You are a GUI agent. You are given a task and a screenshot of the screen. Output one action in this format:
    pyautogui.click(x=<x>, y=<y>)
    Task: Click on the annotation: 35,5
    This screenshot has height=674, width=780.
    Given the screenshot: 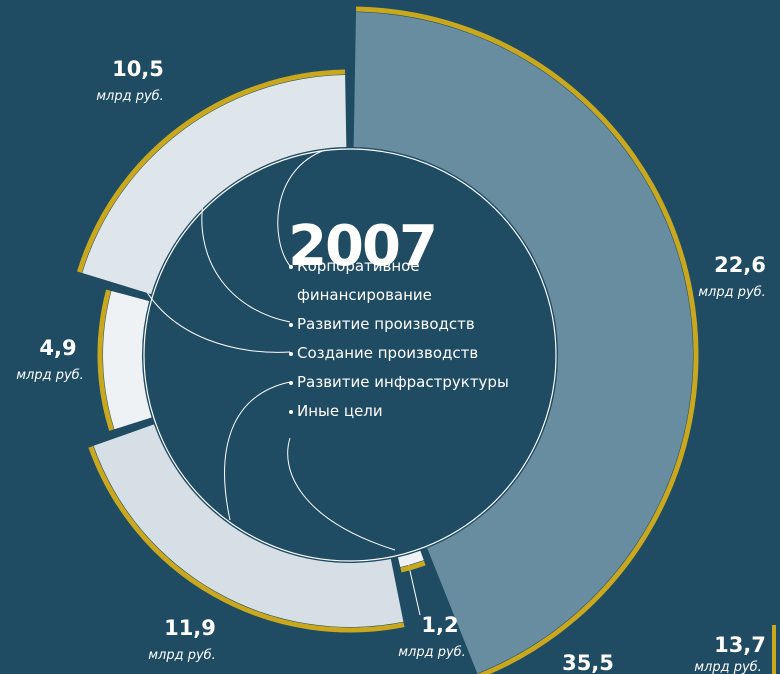 What is the action you would take?
    pyautogui.click(x=588, y=662)
    